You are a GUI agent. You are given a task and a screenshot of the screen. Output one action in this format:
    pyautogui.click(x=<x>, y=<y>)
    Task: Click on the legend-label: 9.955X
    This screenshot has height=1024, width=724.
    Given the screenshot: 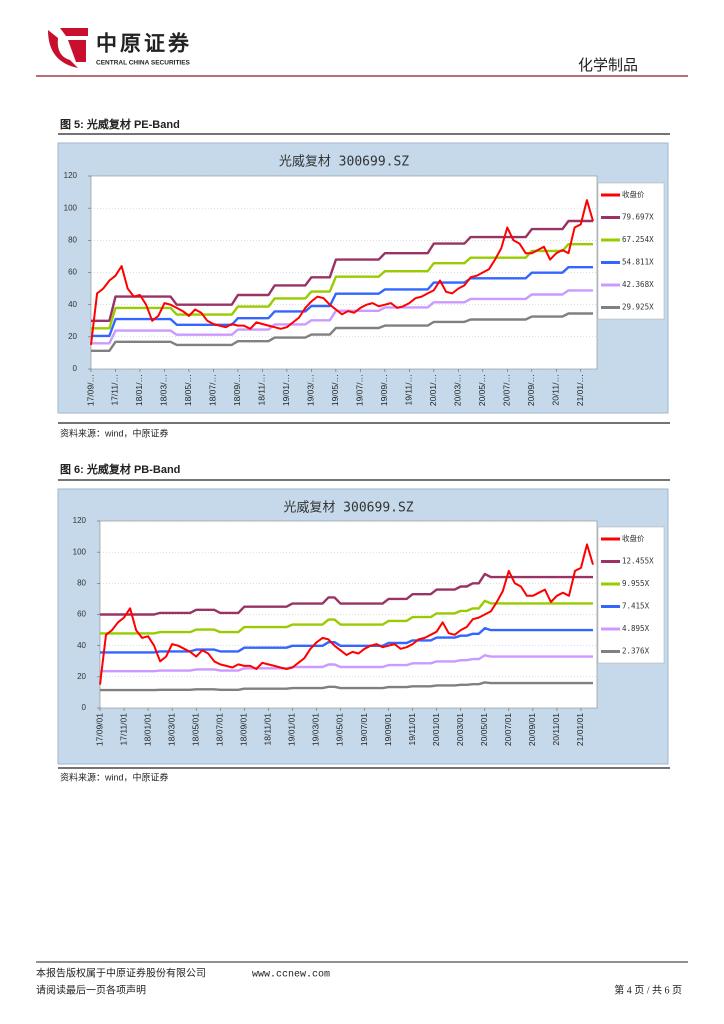 What is the action you would take?
    pyautogui.click(x=636, y=583)
    